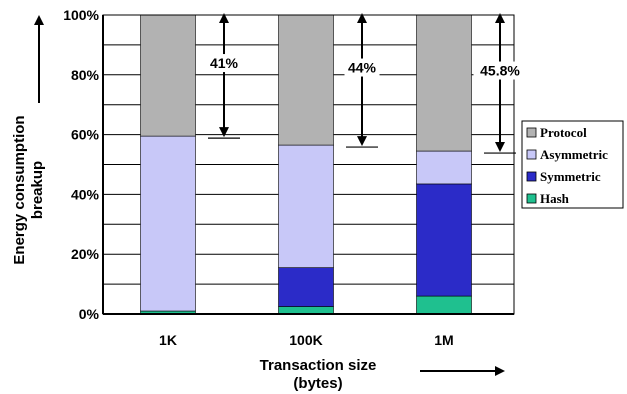  Describe the element at coordinates (563, 132) in the screenshot. I see `legend-label: Protocol` at that location.